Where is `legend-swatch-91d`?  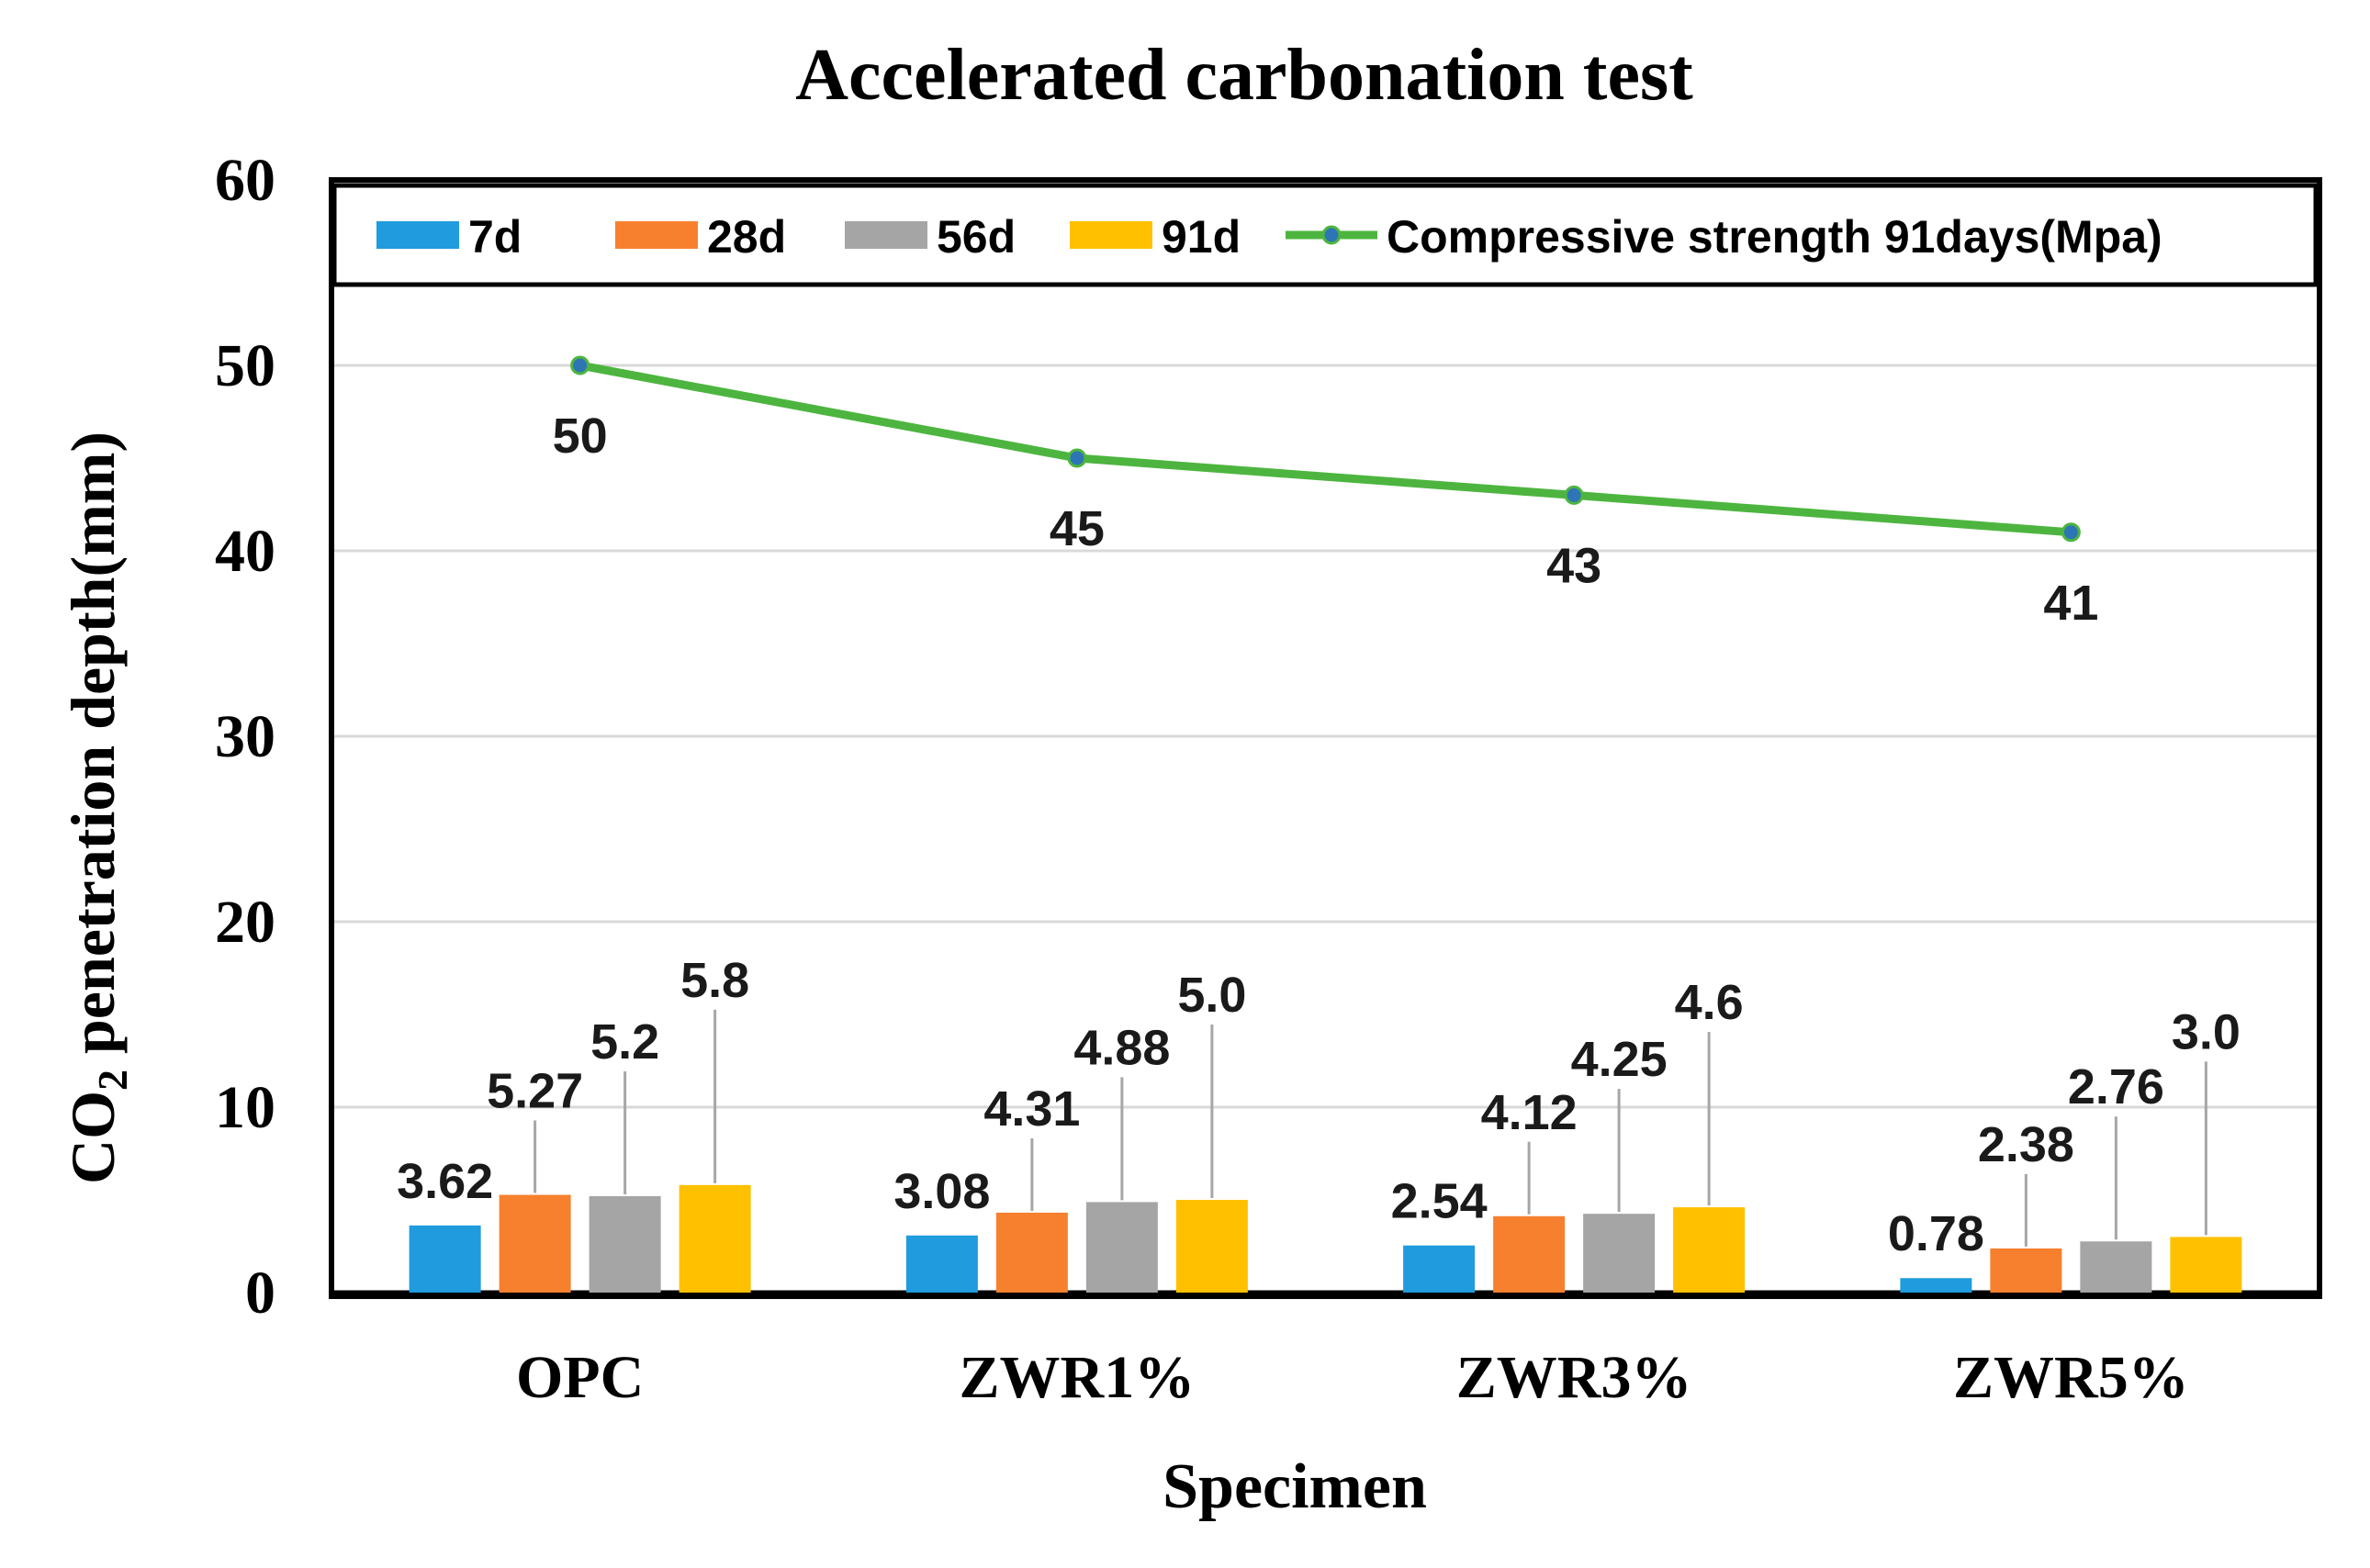
legend-swatch-91d is located at coordinates (1111, 235).